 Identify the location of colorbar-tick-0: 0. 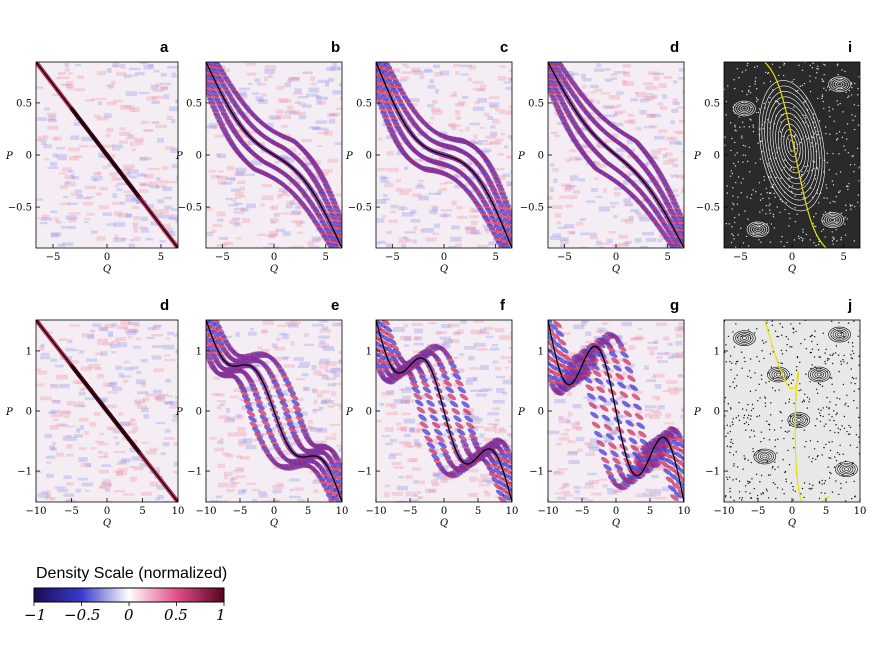
(129, 615).